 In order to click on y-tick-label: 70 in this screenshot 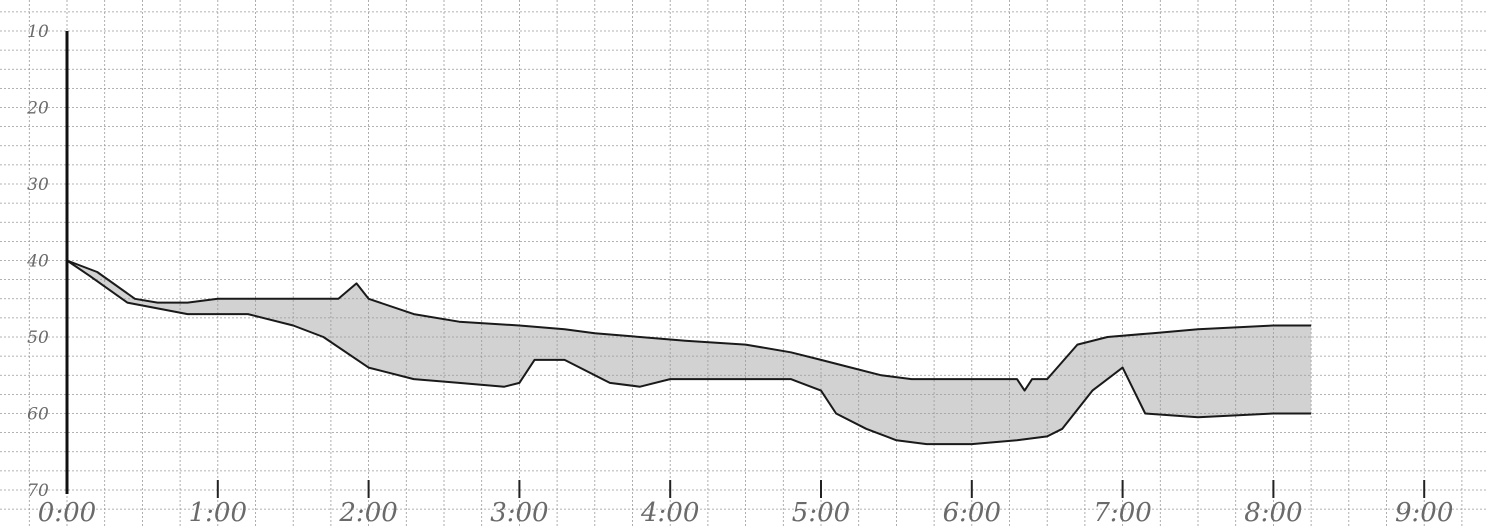, I will do `click(38, 491)`.